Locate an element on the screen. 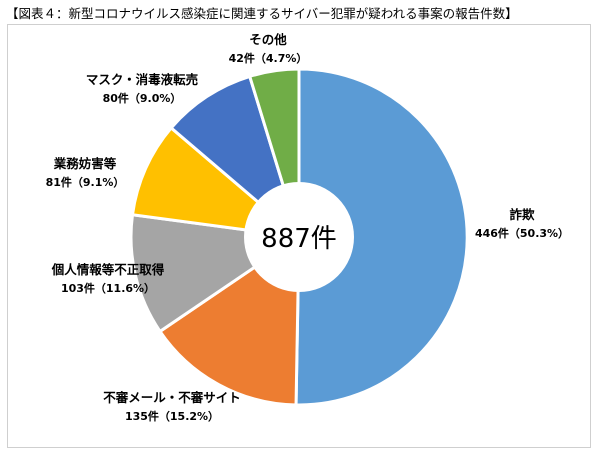  slice-value-3: 81件（9.1%） is located at coordinates (85, 182).